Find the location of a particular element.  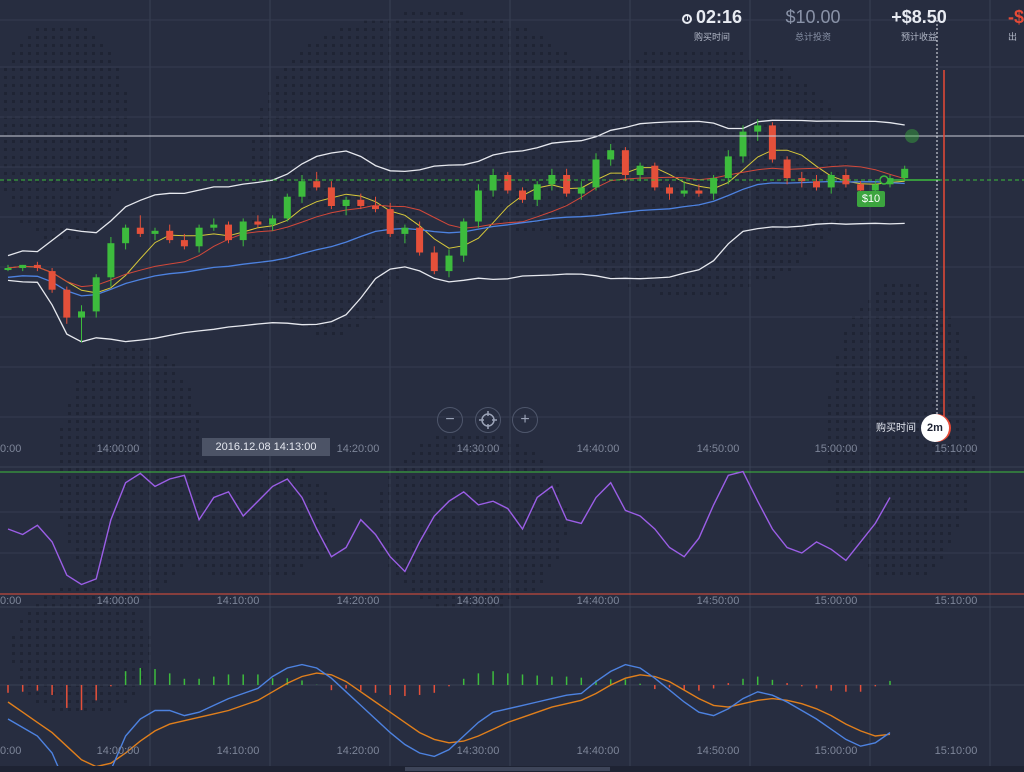

rsi-line is located at coordinates (449, 528).